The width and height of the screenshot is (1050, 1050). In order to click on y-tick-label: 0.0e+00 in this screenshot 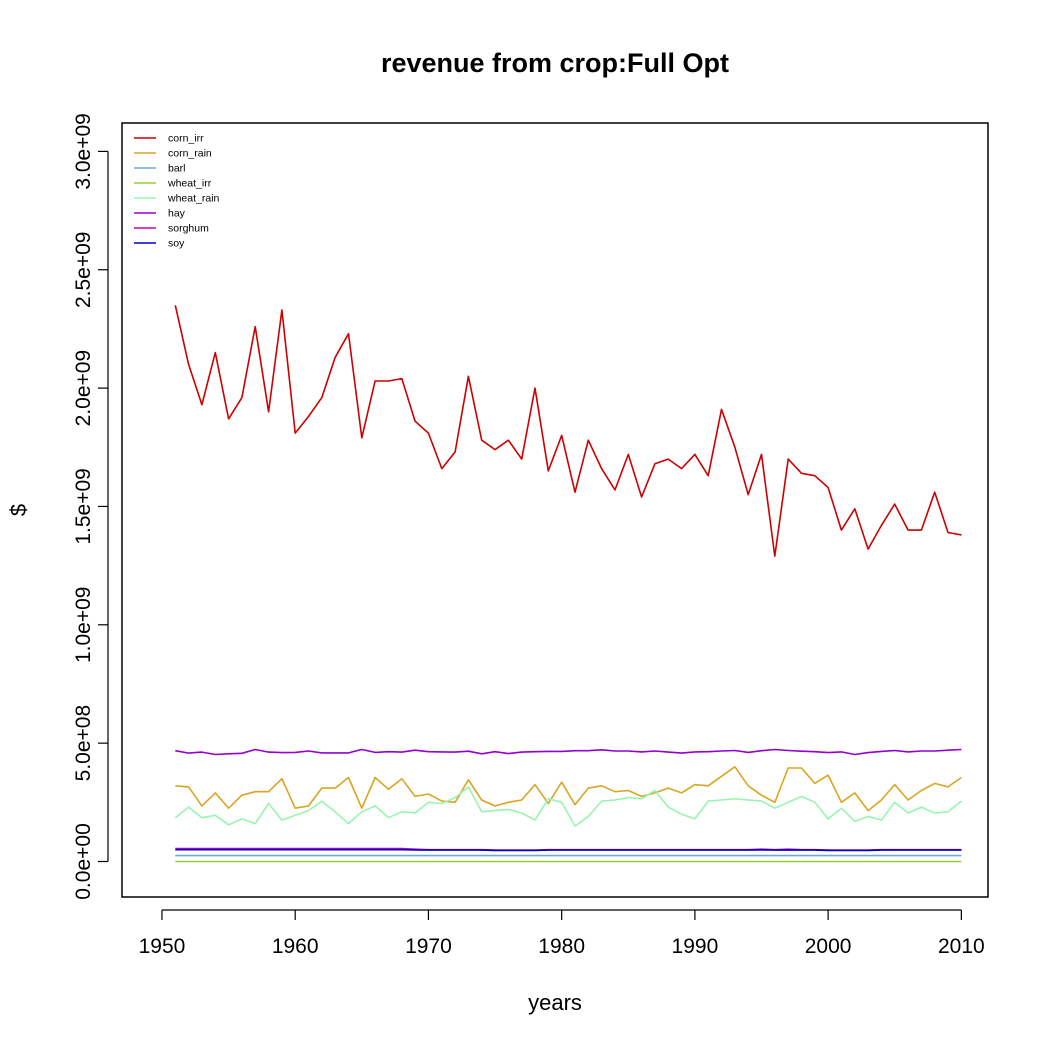, I will do `click(83, 861)`.